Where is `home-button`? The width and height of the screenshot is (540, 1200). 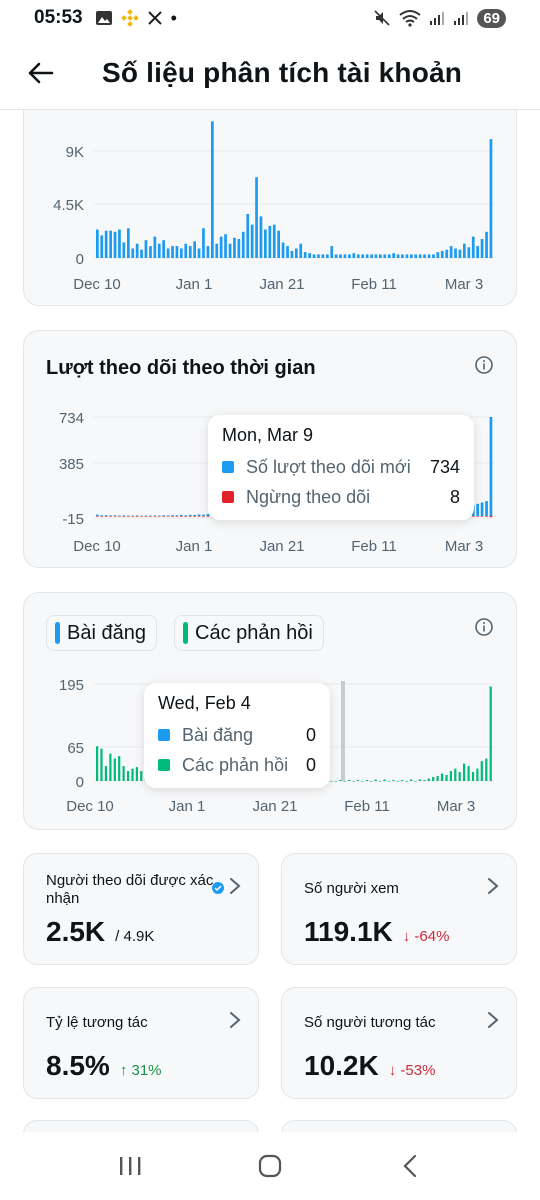 home-button is located at coordinates (270, 1166).